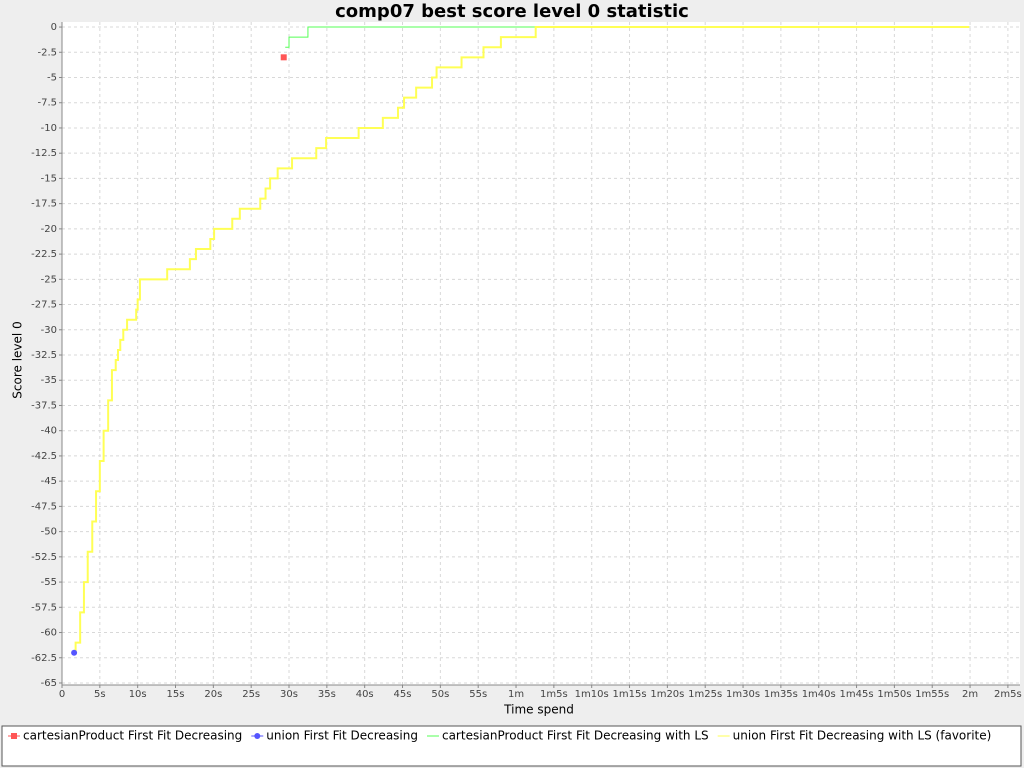 The width and height of the screenshot is (1024, 768). Describe the element at coordinates (52, 78) in the screenshot. I see `y-tick-label: -5` at that location.